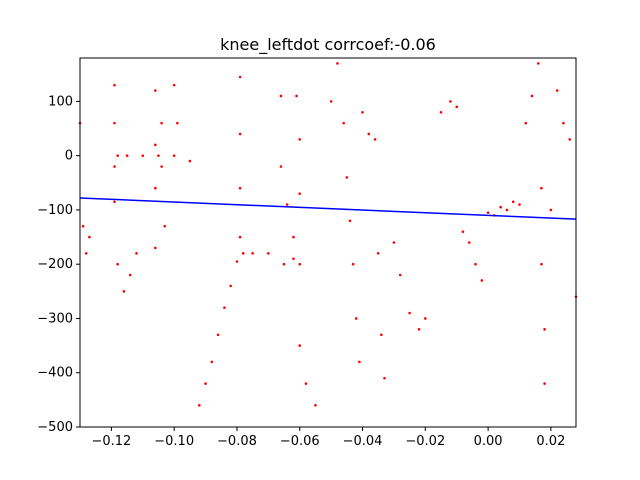 The height and width of the screenshot is (480, 640). I want to click on x-tick-label: −0.10, so click(174, 441).